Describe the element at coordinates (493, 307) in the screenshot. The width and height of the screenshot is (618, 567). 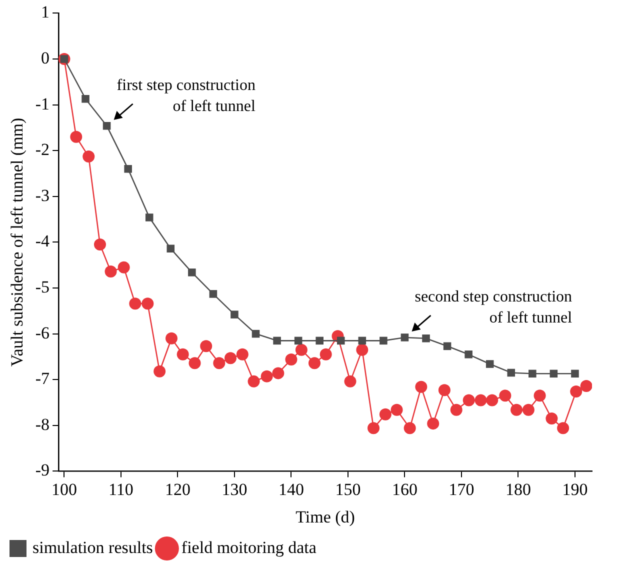
I see `annotation: second step construction of left tunnel` at that location.